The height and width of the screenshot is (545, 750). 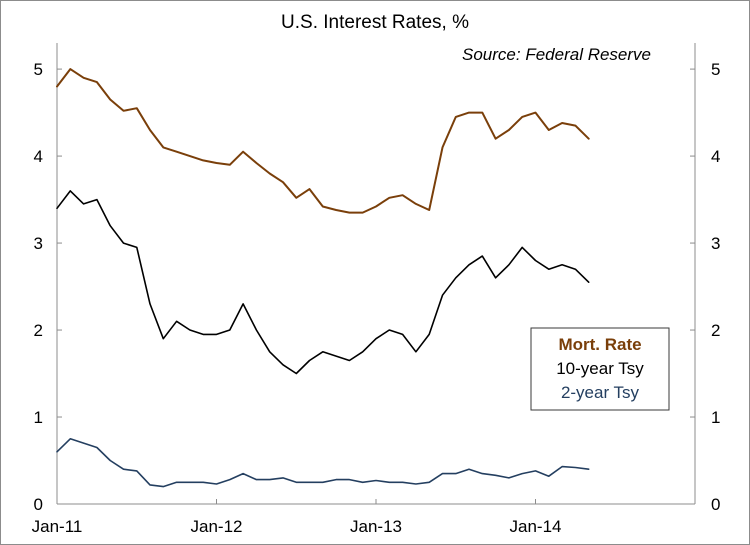 What do you see at coordinates (715, 417) in the screenshot?
I see `y-tick-label-right: 1` at bounding box center [715, 417].